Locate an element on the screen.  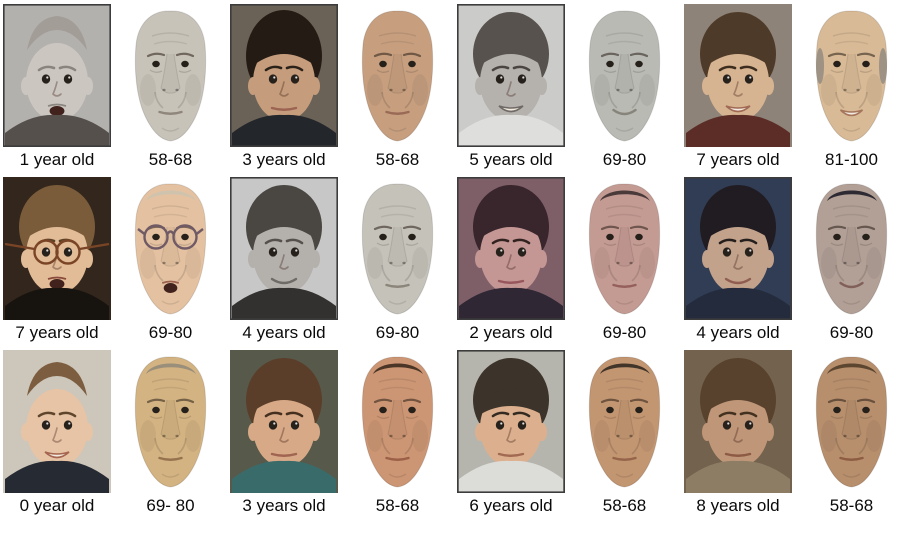
age-label: 81-100 is located at coordinates (851, 159).